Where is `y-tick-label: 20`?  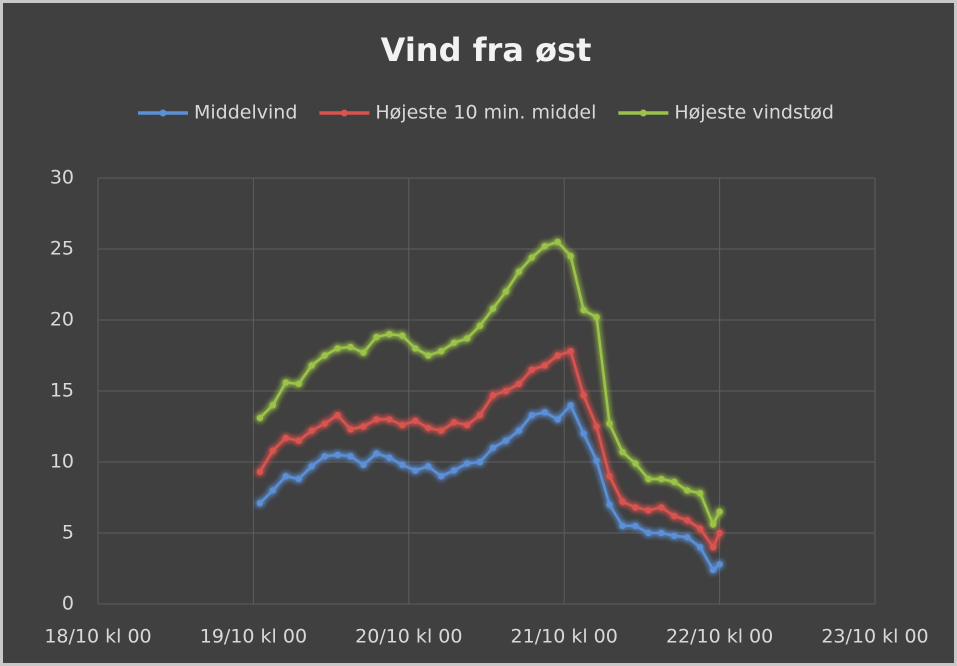 y-tick-label: 20 is located at coordinates (62, 320).